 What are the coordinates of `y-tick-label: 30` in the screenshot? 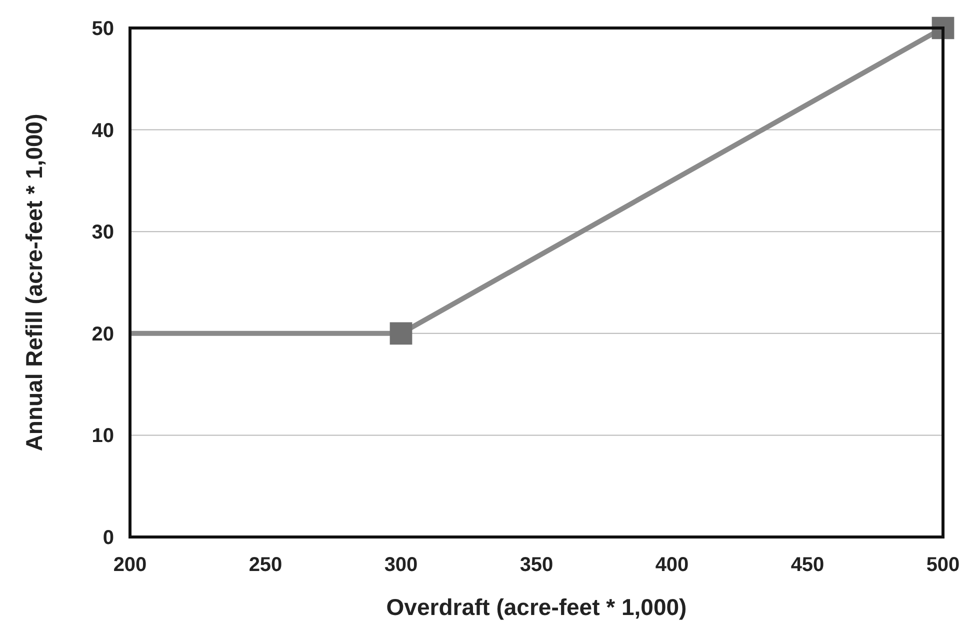 It's located at (103, 233).